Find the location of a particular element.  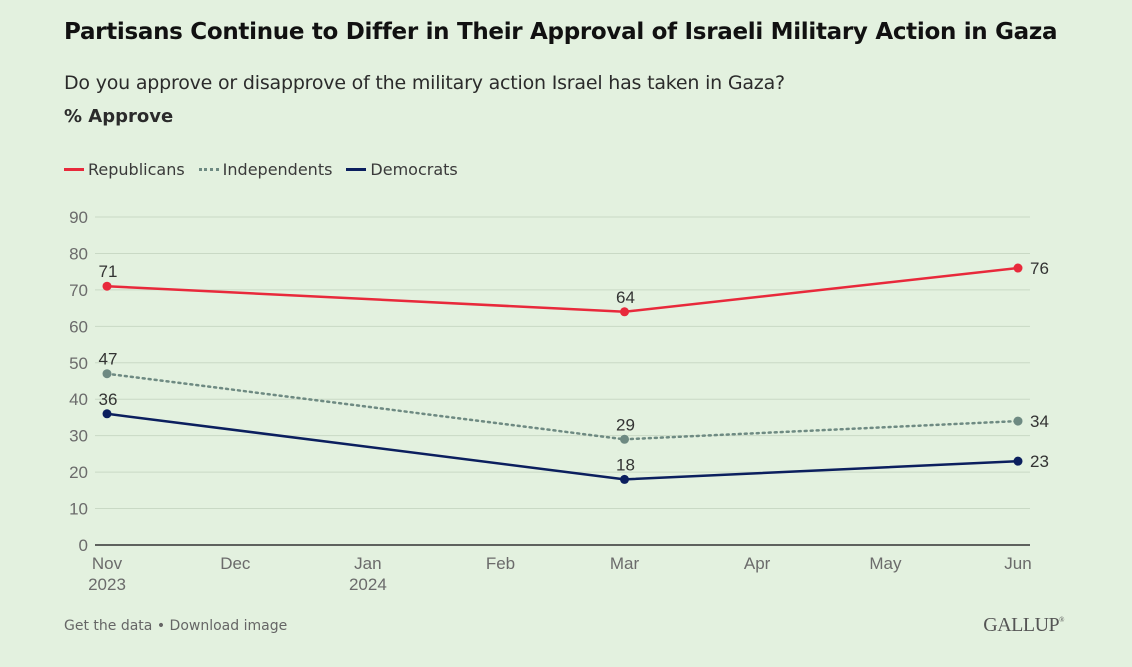

x-tick-year-label: 2023 is located at coordinates (107, 584).